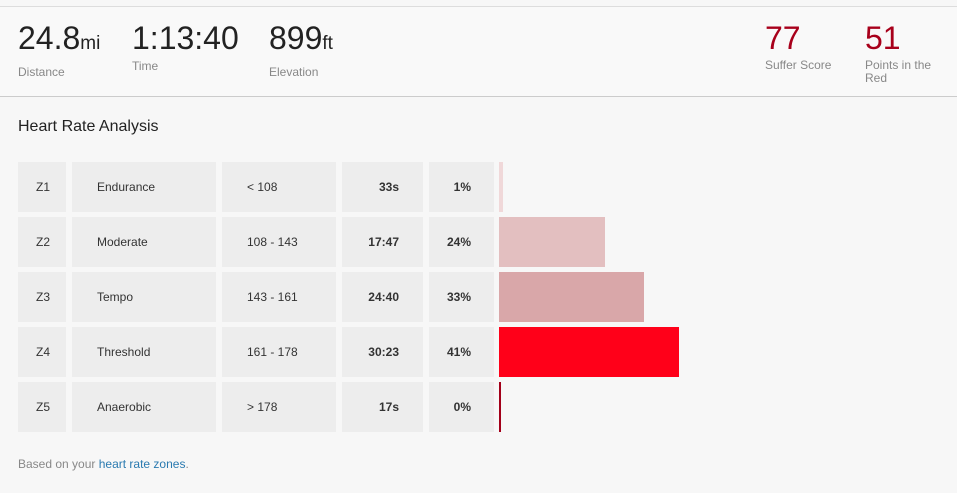 This screenshot has width=957, height=493. What do you see at coordinates (461, 242) in the screenshot?
I see `zone-percent: 24%` at bounding box center [461, 242].